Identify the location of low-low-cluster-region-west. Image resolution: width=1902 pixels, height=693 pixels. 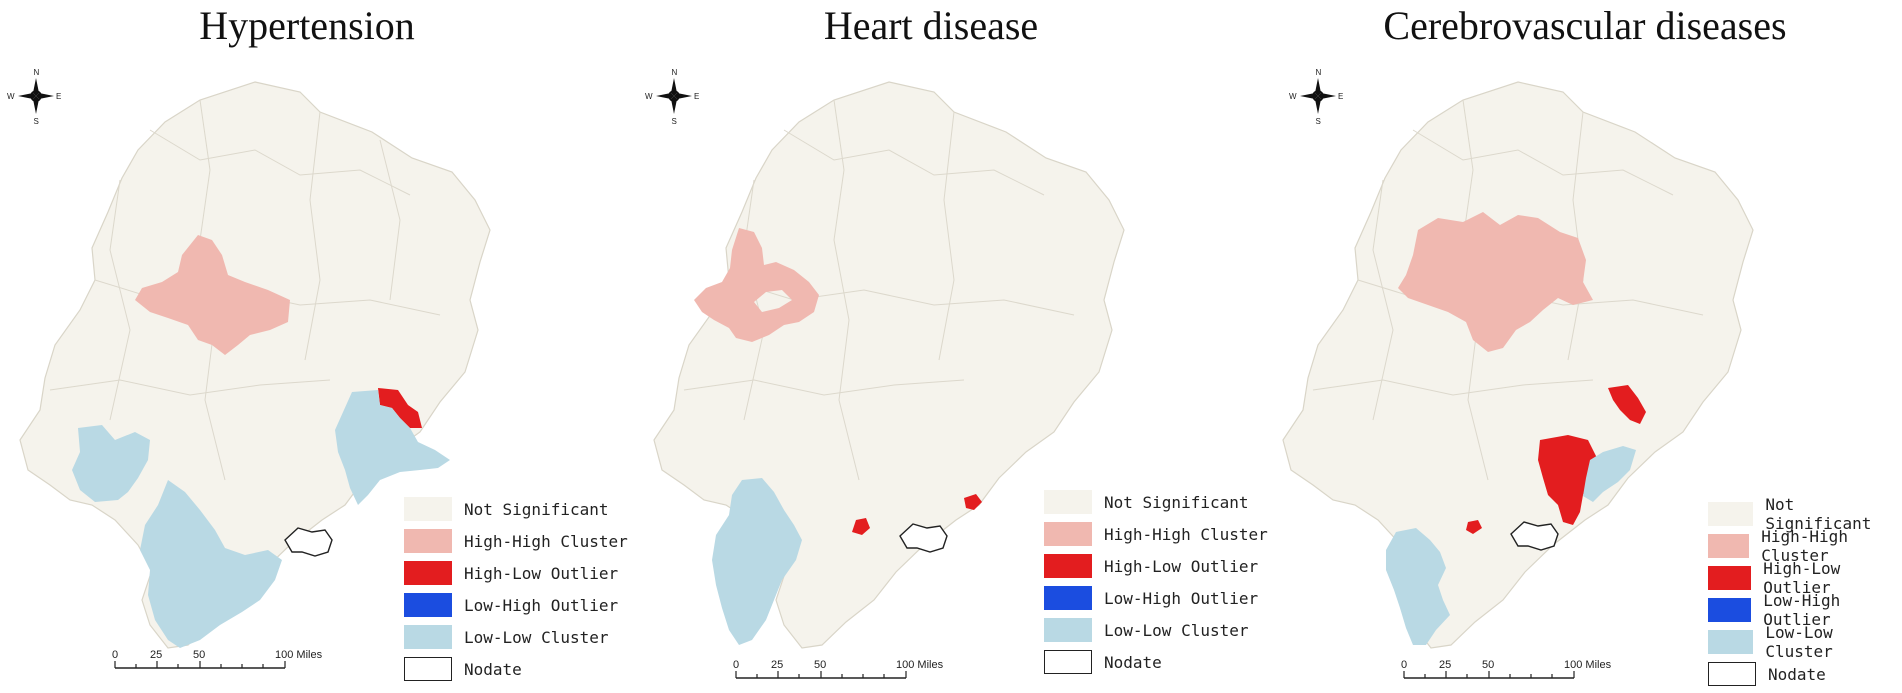
(111, 463).